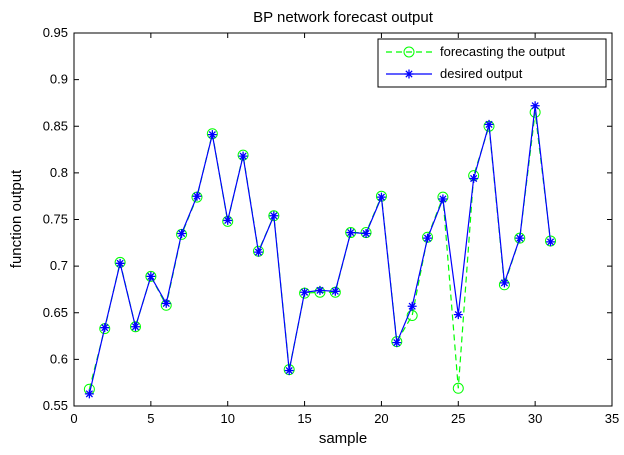 This screenshot has height=455, width=624. I want to click on x-tick-label: 5, so click(150, 418).